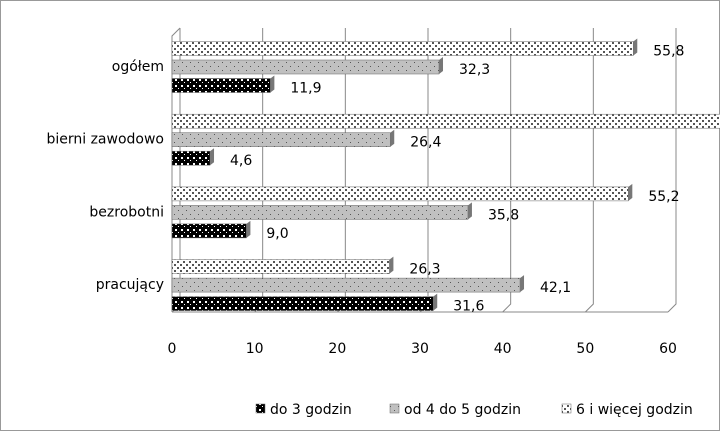  Describe the element at coordinates (130, 285) in the screenshot. I see `y-tick-label: pracujący` at that location.